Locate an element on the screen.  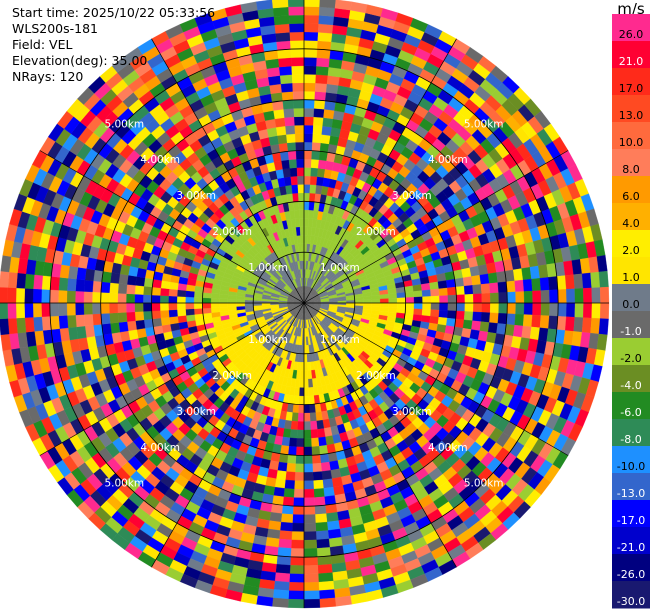
range-ring-label: 5.00km is located at coordinates (124, 484).